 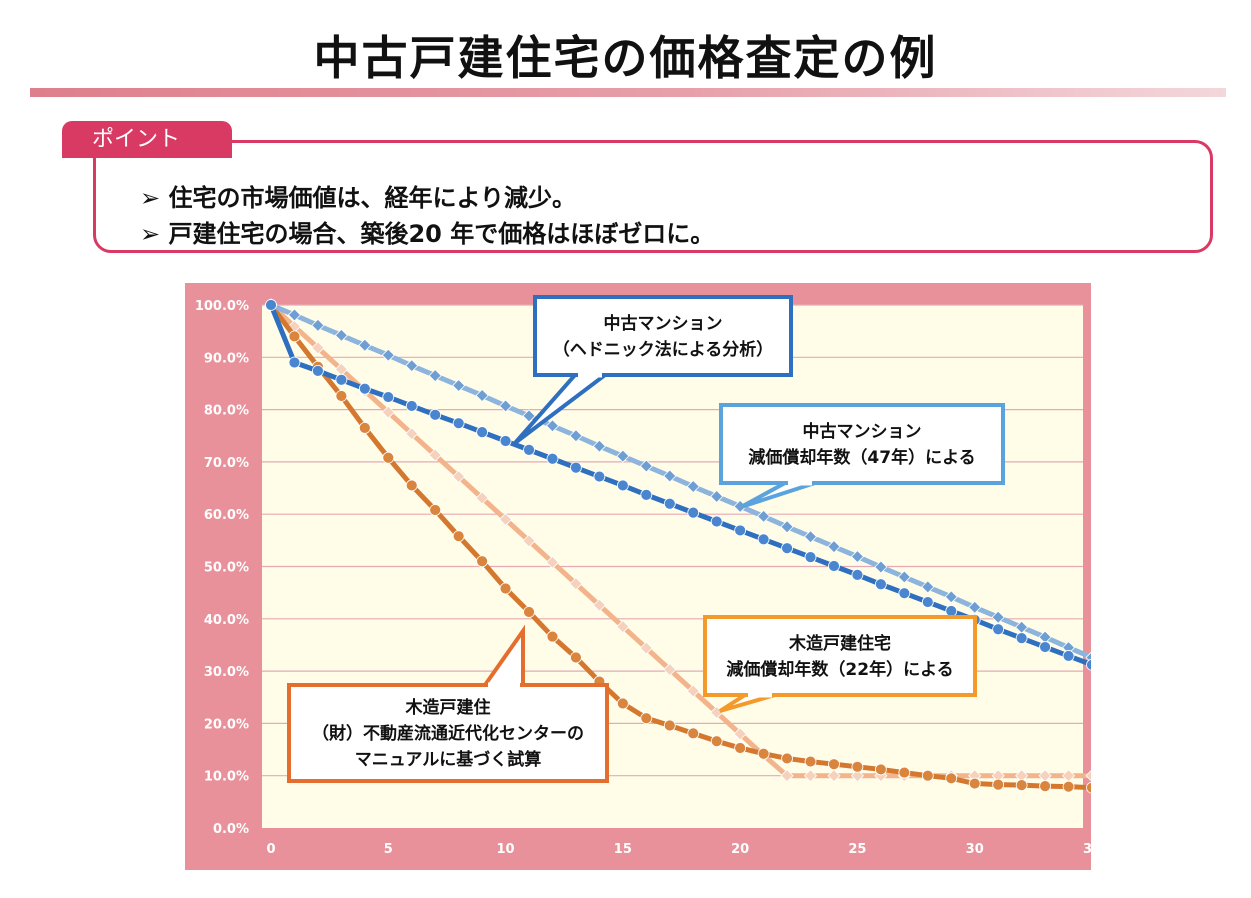 I want to click on y-tick-label: 60.0%, so click(x=226, y=515).